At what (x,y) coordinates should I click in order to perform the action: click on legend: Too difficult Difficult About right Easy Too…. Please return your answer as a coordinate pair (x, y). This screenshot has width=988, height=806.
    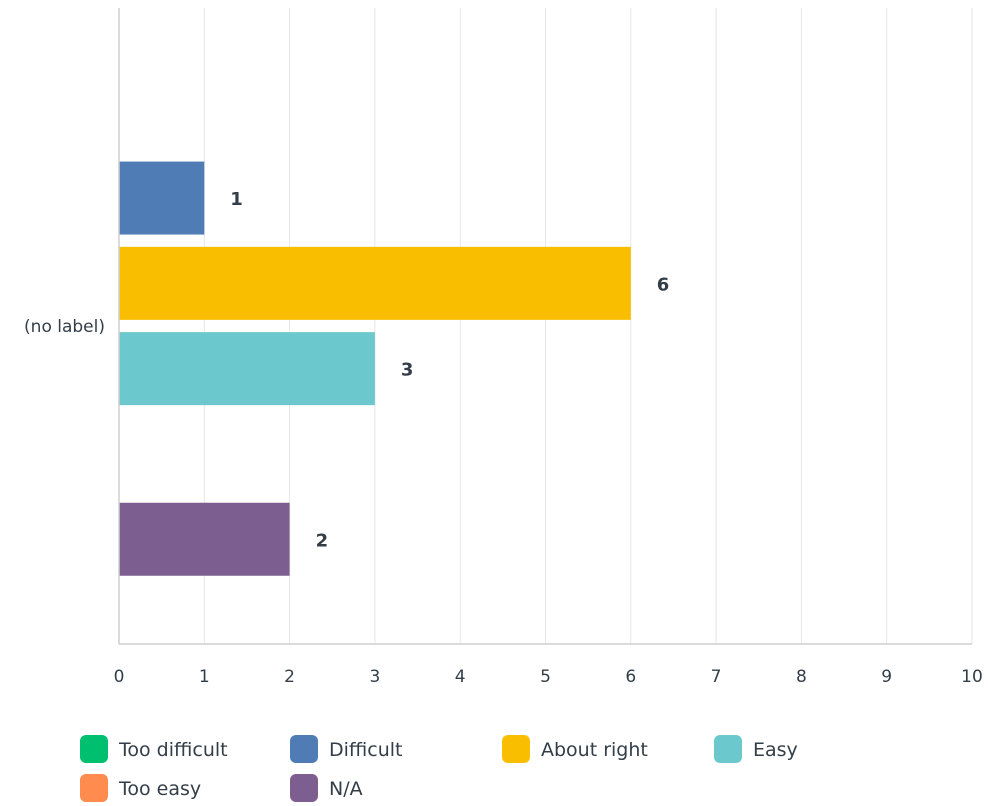
    Looking at the image, I should click on (439, 768).